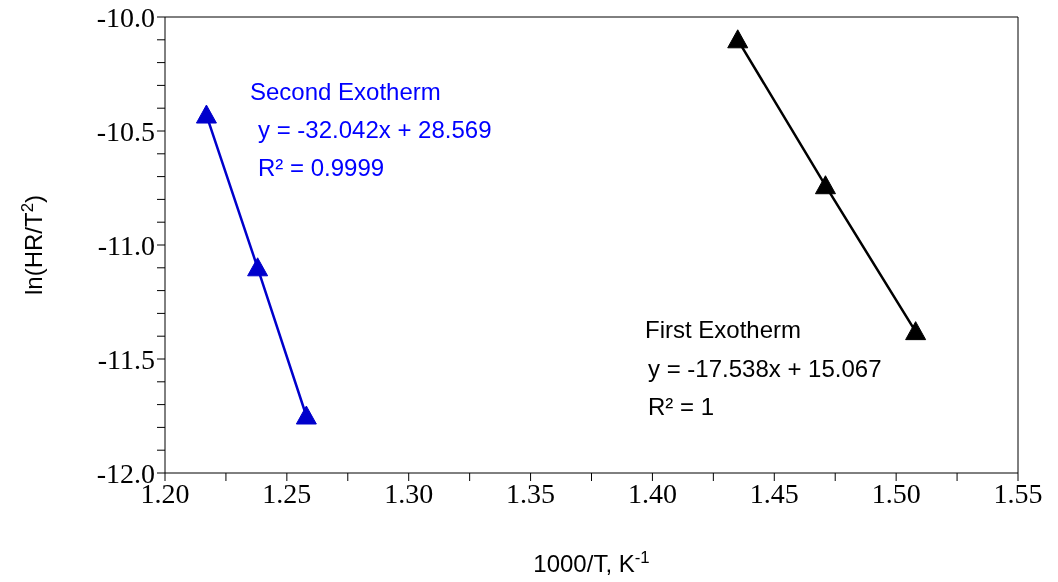 The width and height of the screenshot is (1058, 582). Describe the element at coordinates (126, 359) in the screenshot. I see `y-tick-label: -11.5` at that location.